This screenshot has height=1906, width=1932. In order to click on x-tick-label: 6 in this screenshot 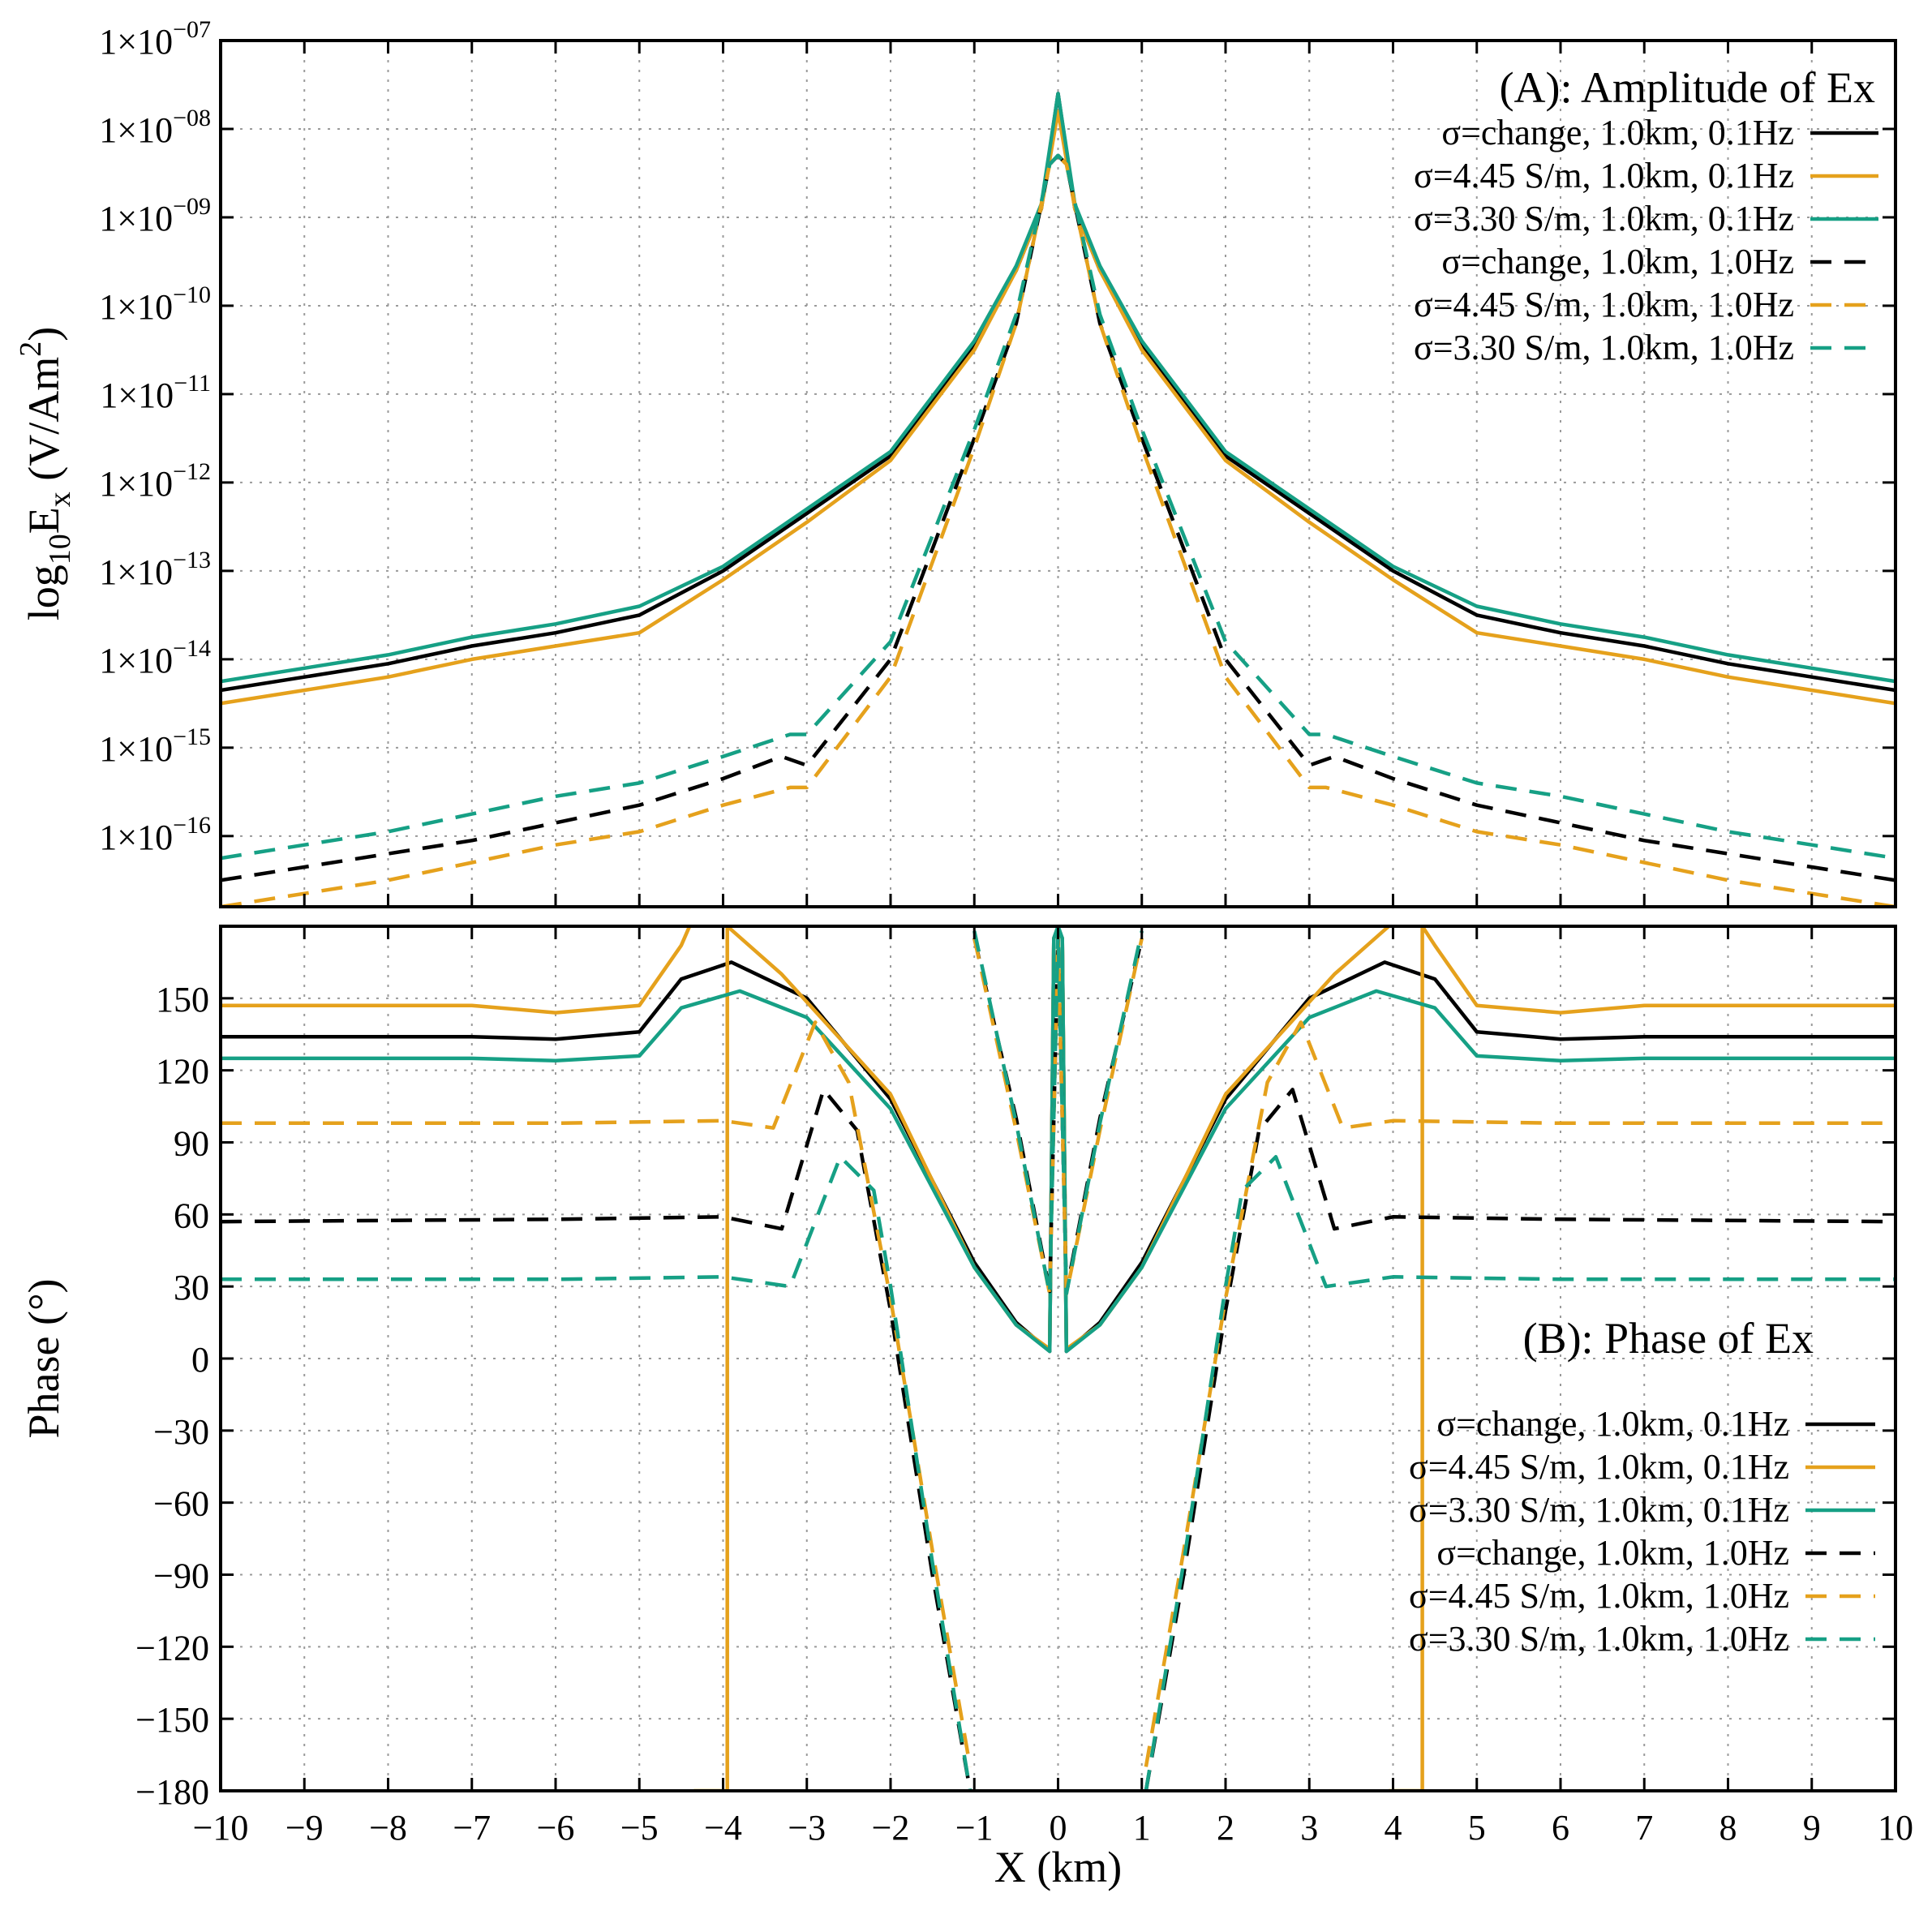, I will do `click(1560, 1828)`.